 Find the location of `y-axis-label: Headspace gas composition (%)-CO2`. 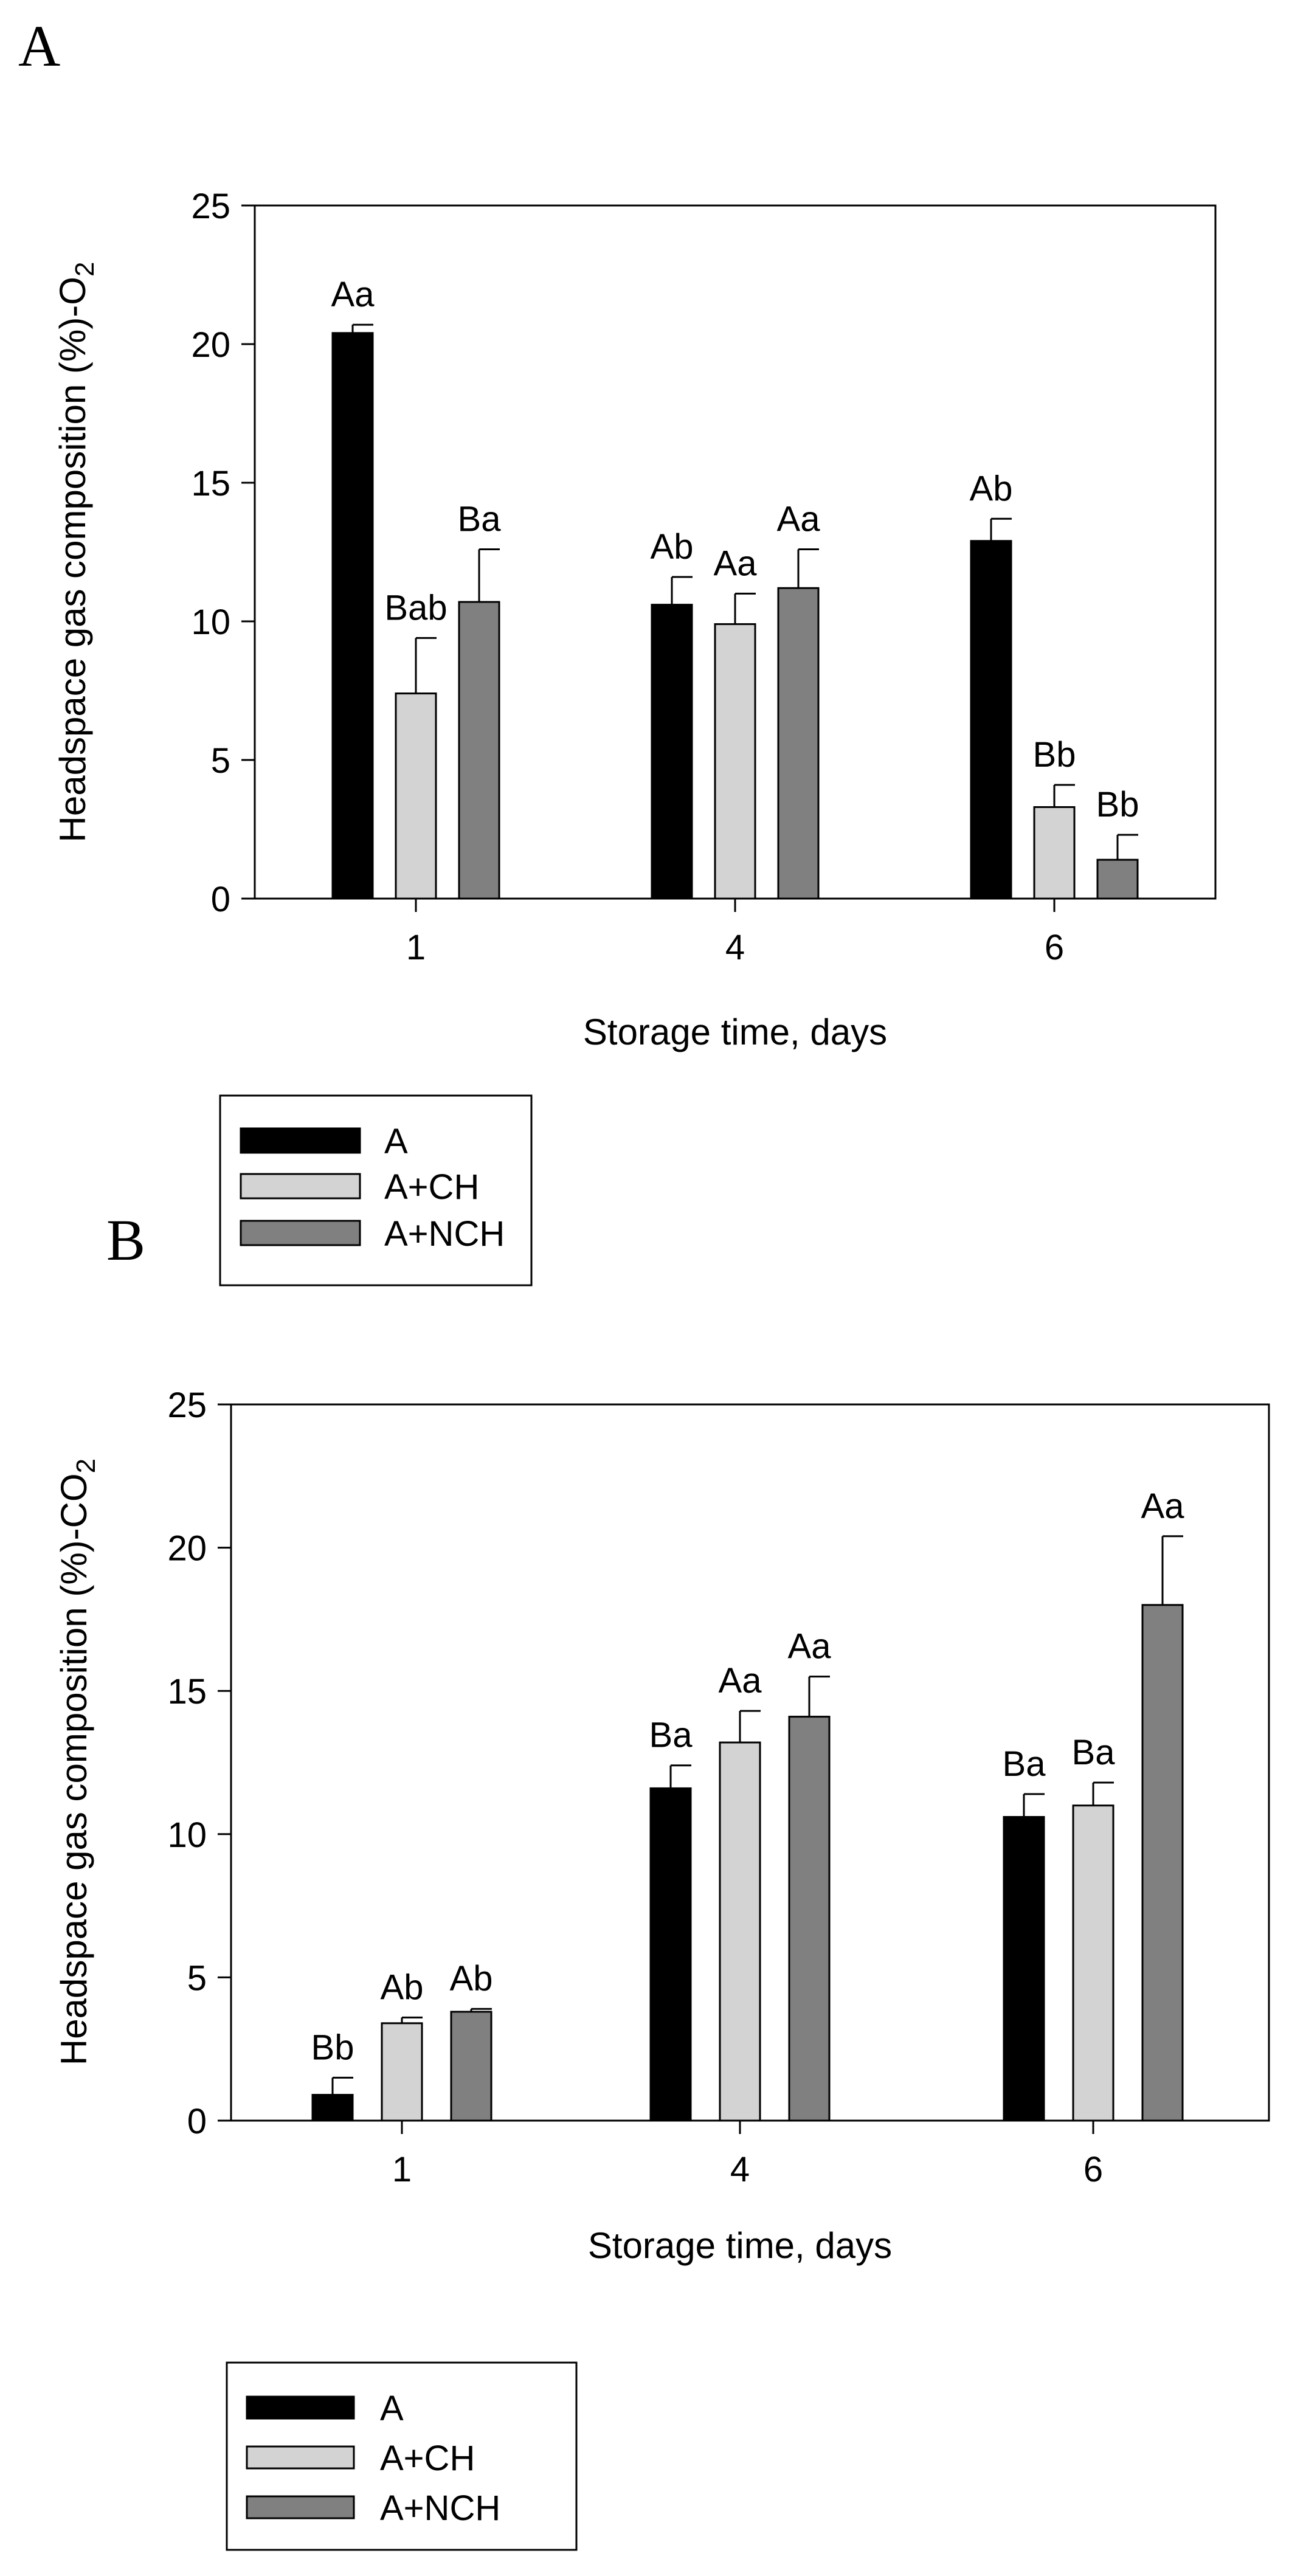

y-axis-label: Headspace gas composition (%)-CO2 is located at coordinates (77, 1762).